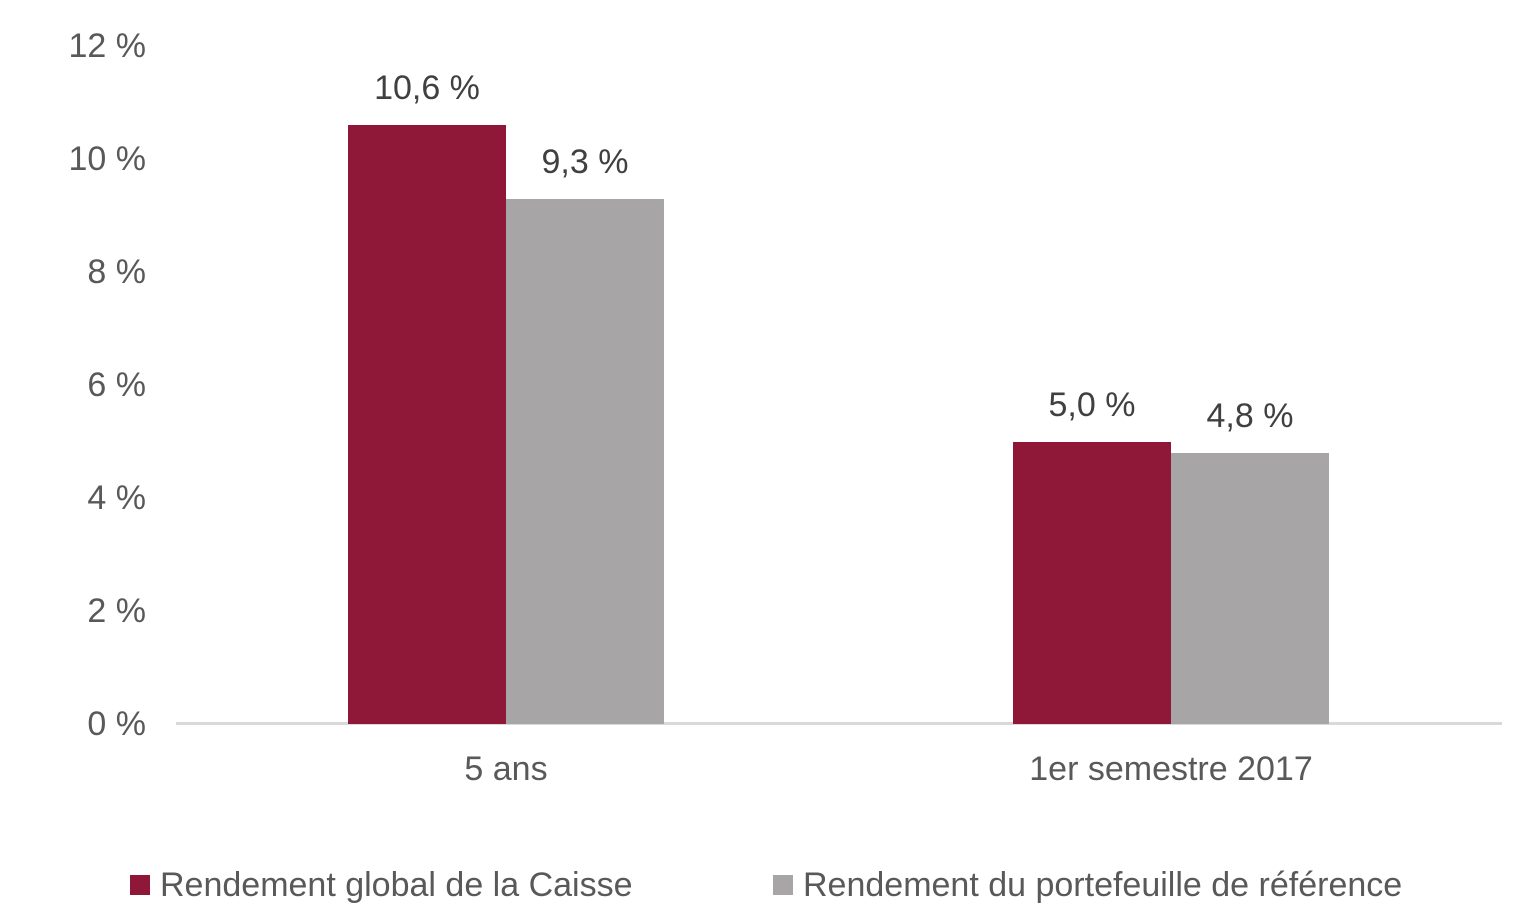 The image size is (1524, 918). Describe the element at coordinates (116, 385) in the screenshot. I see `y-tick-label: 6 %` at that location.